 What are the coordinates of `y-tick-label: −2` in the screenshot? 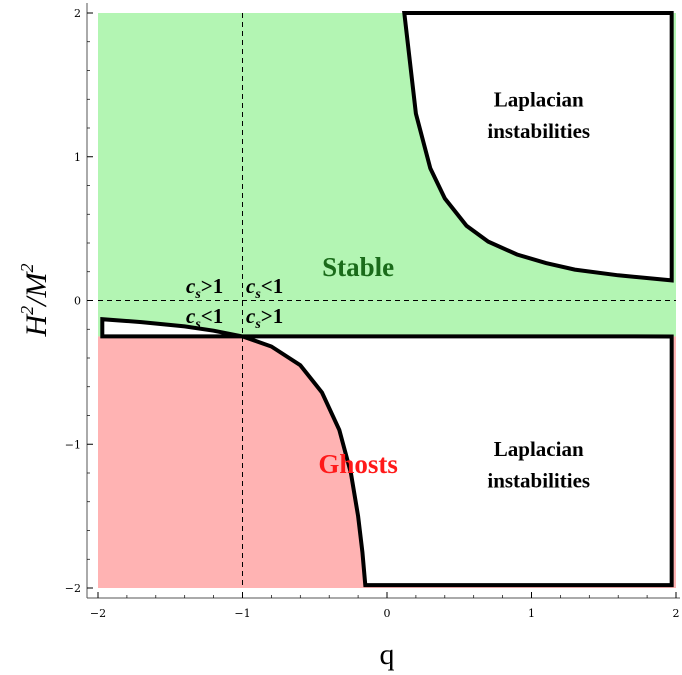 It's located at (73, 588).